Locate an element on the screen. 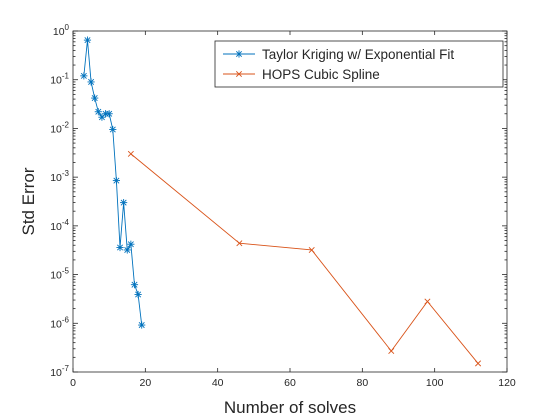 This screenshot has height=420, width=560. y-axis-label: Std Error is located at coordinates (28, 201).